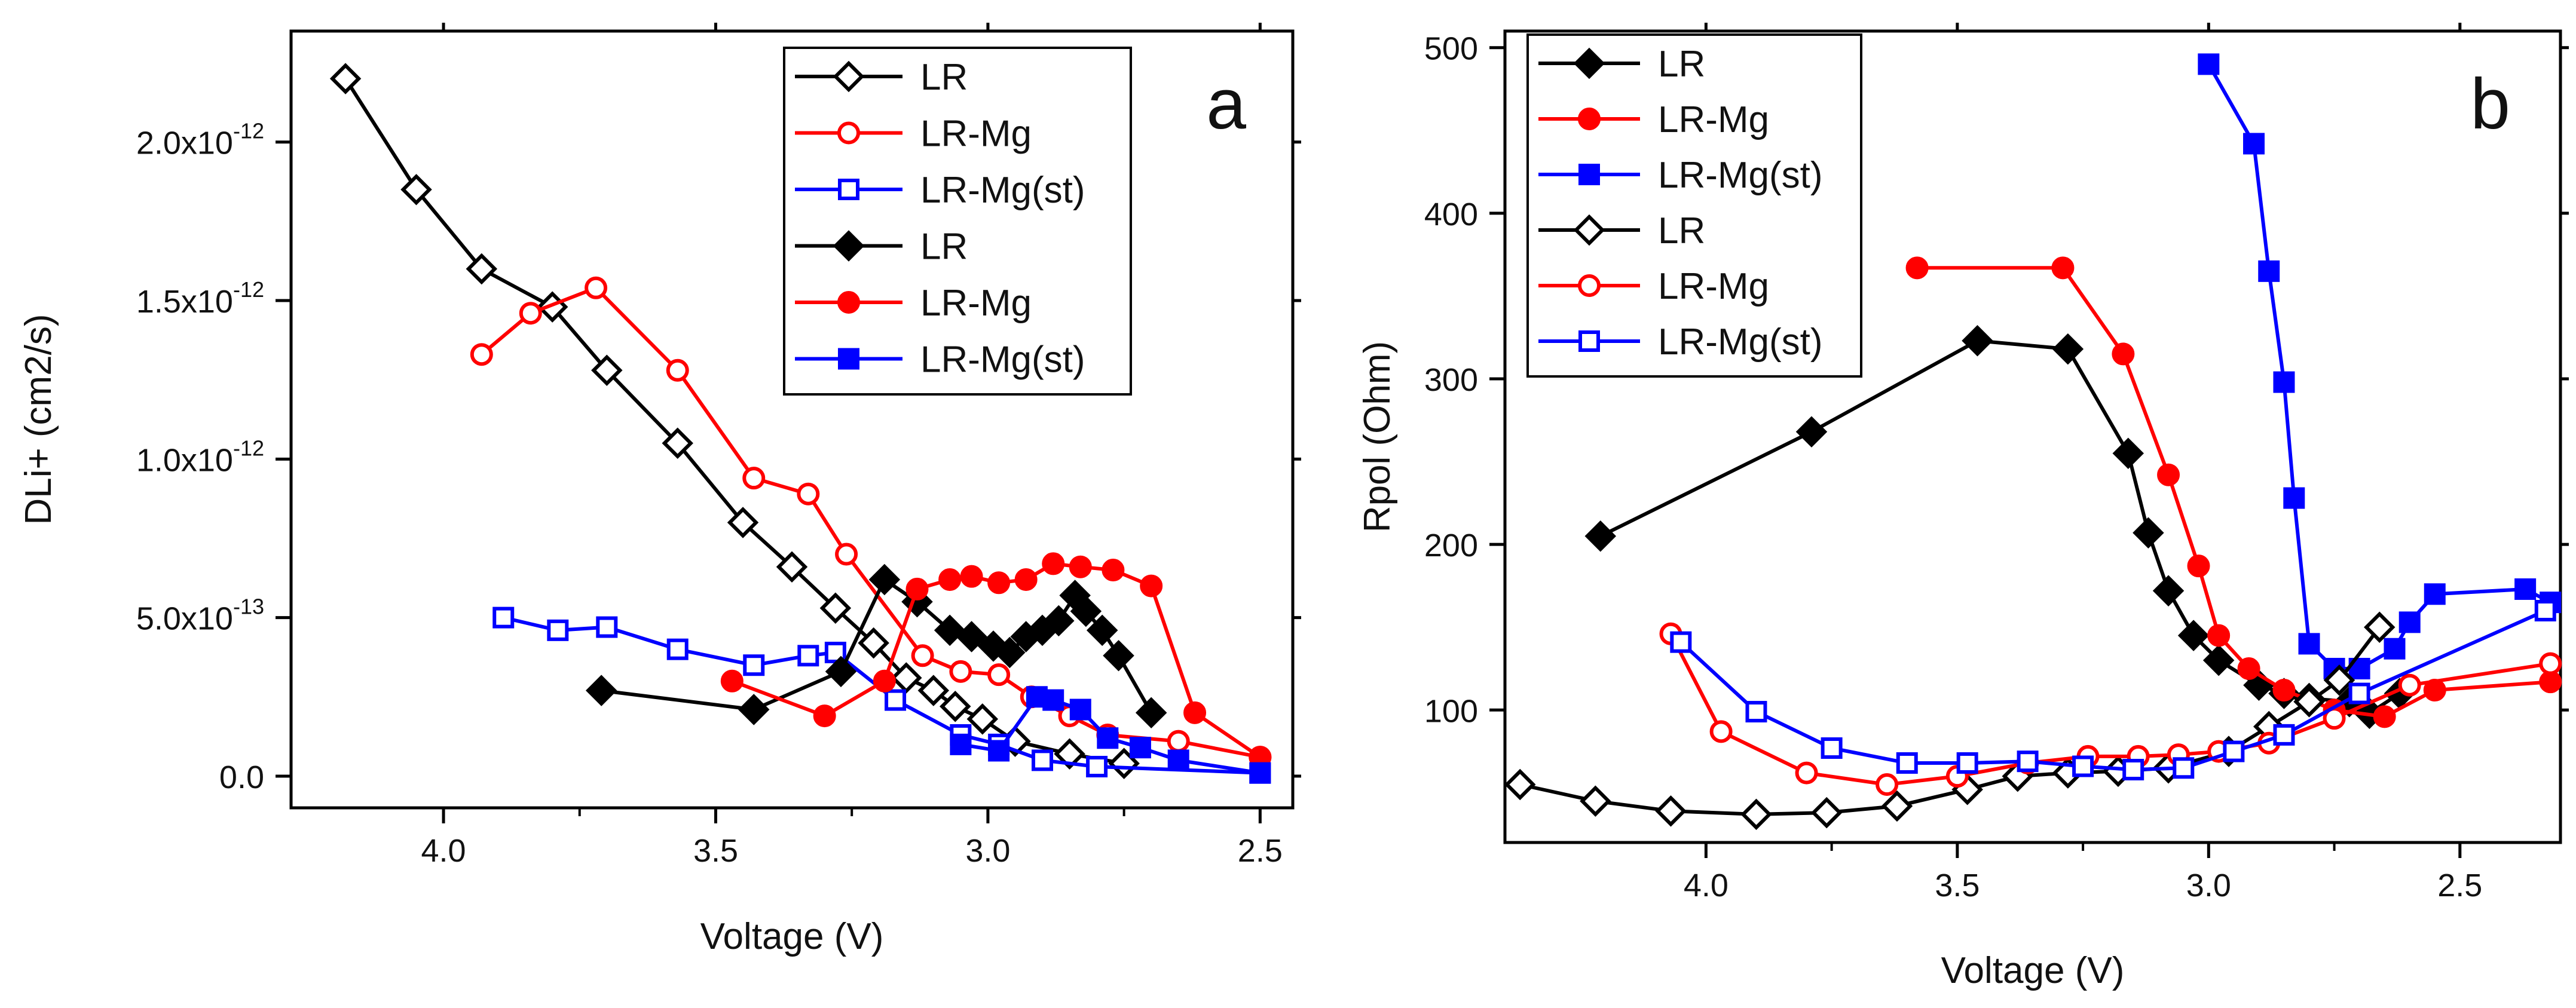  Describe the element at coordinates (881, 695) in the screenshot. I see `panel-a-series-lr-mg-st--open` at that location.